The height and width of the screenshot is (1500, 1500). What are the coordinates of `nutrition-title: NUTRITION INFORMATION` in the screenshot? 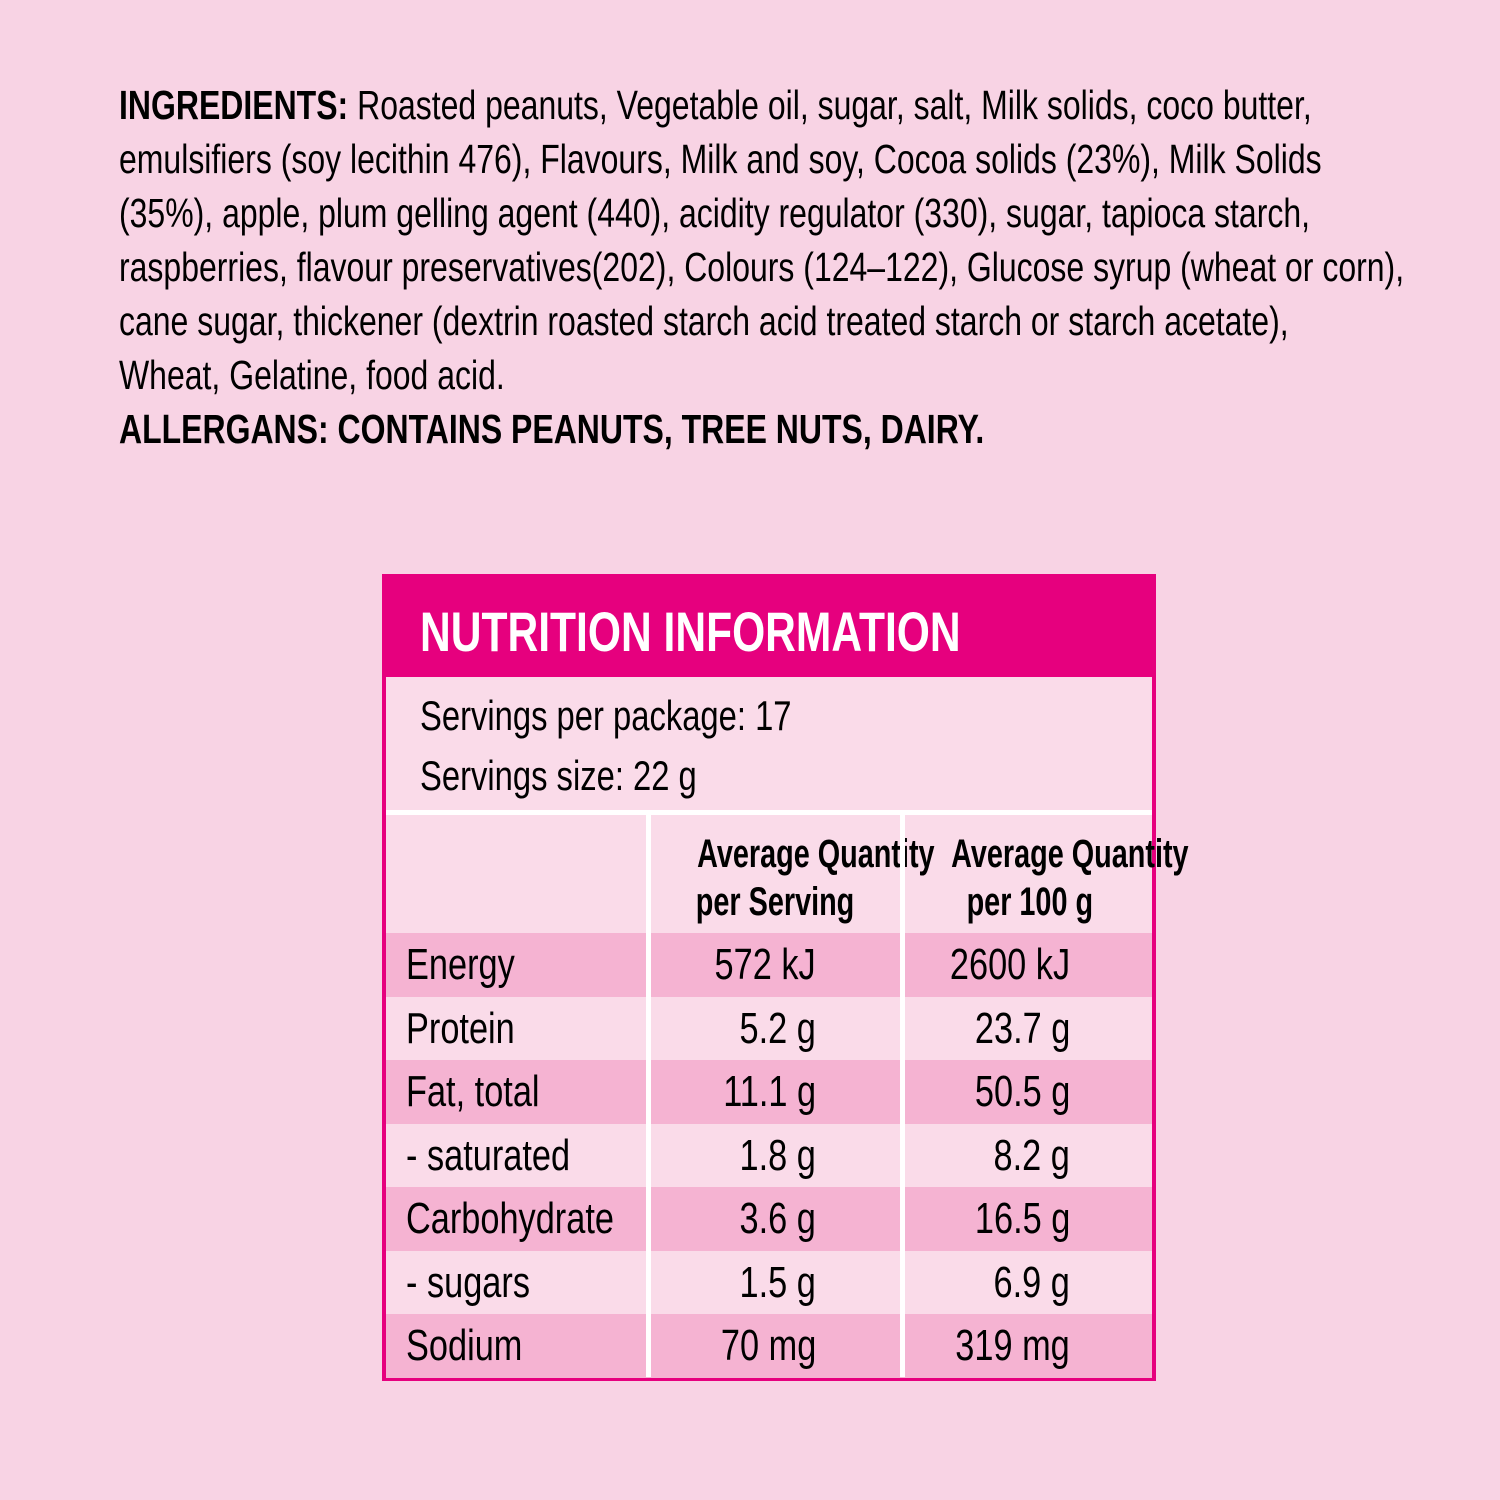 It's located at (690, 631).